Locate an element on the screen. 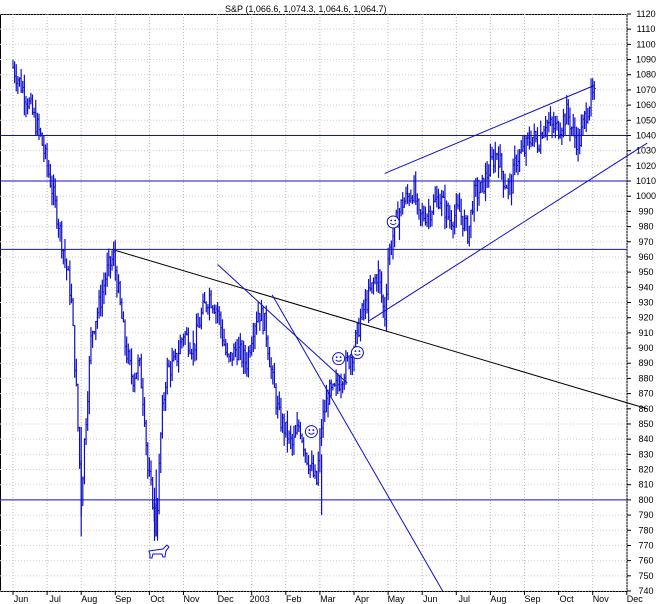 This screenshot has height=604, width=668. y-tick-label: 1100 is located at coordinates (645, 44).